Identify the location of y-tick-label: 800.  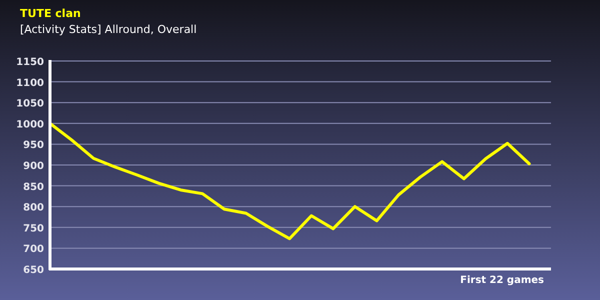
(33, 208).